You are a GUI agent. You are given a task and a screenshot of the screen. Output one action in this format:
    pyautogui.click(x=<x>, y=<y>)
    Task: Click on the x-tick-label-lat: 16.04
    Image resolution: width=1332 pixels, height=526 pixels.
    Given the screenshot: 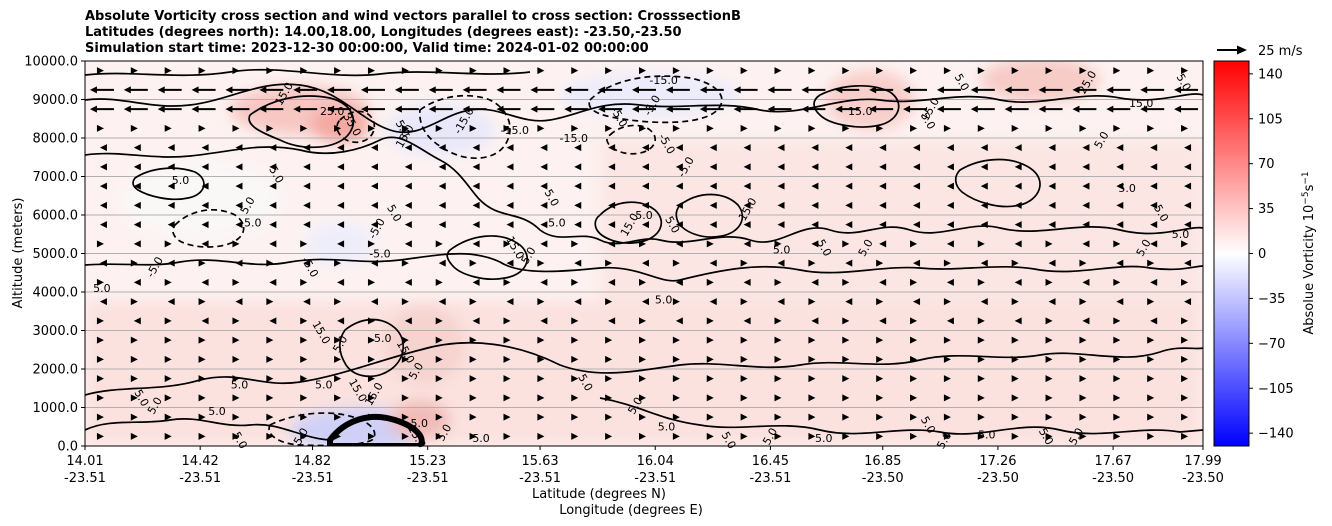 What is the action you would take?
    pyautogui.click(x=655, y=461)
    